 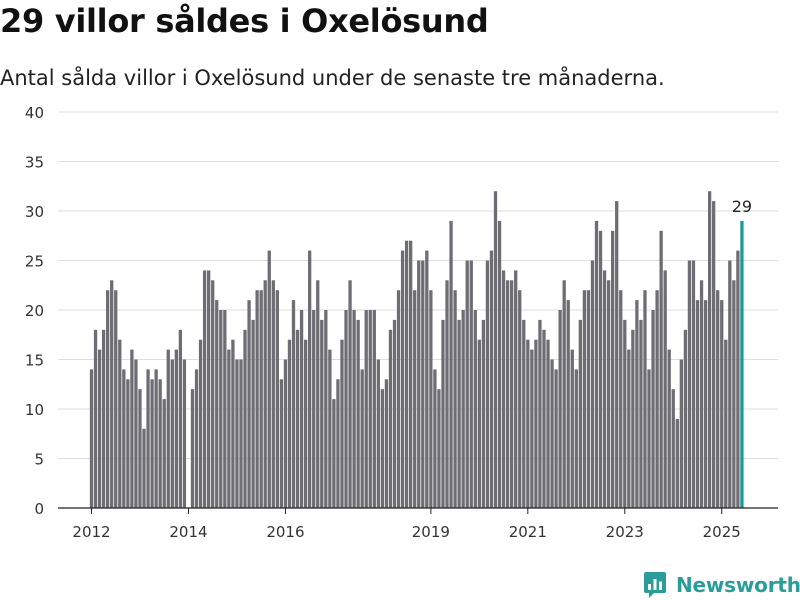 I want to click on x-tick-label: 2023, so click(x=625, y=532).